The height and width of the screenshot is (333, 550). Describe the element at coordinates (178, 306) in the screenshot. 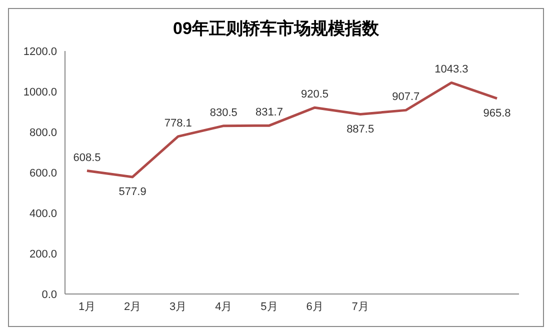

I see `x-tick-label: 3月` at that location.